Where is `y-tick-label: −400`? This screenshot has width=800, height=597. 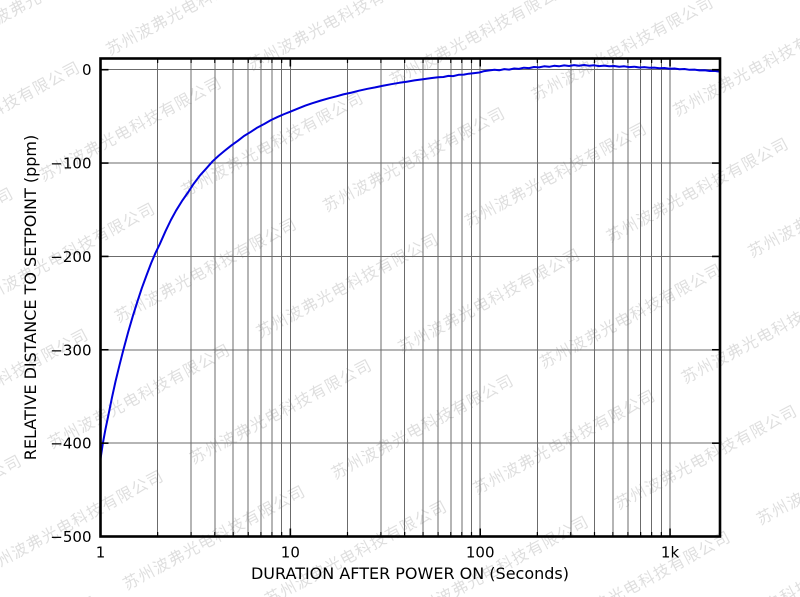 y-tick-label: −400 is located at coordinates (70, 444).